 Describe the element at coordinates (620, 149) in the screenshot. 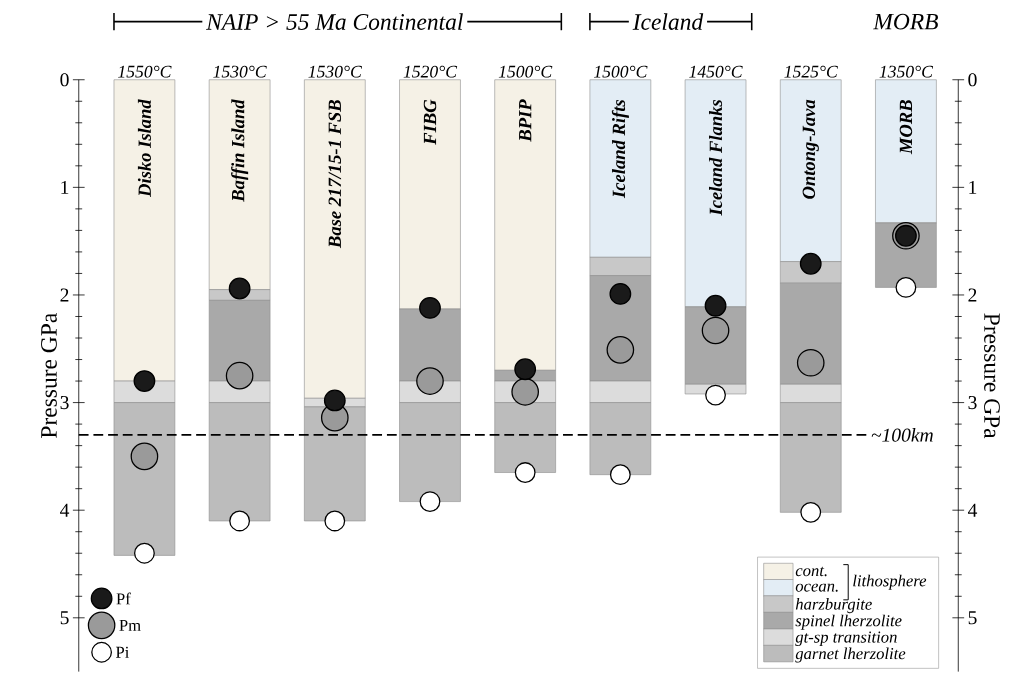

I see `x-tick-label: Iceland Rifts` at that location.